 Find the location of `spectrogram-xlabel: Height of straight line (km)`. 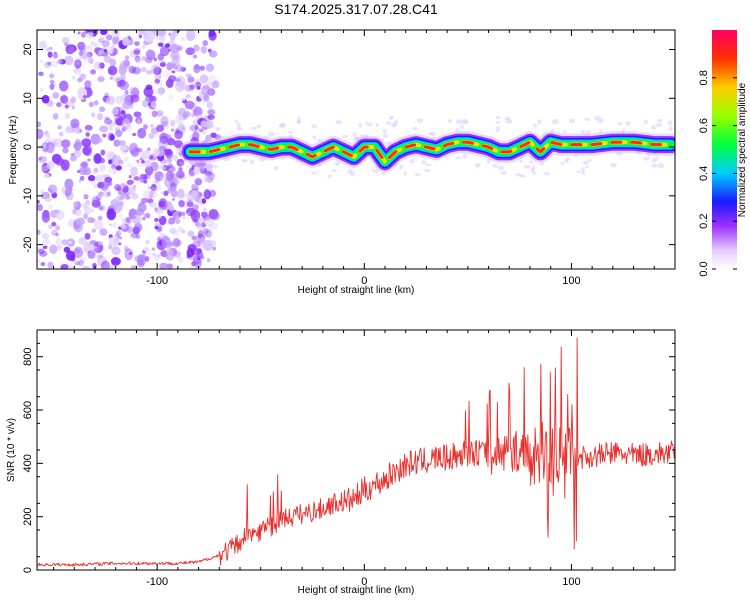

spectrogram-xlabel: Height of straight line (km) is located at coordinates (356, 290).